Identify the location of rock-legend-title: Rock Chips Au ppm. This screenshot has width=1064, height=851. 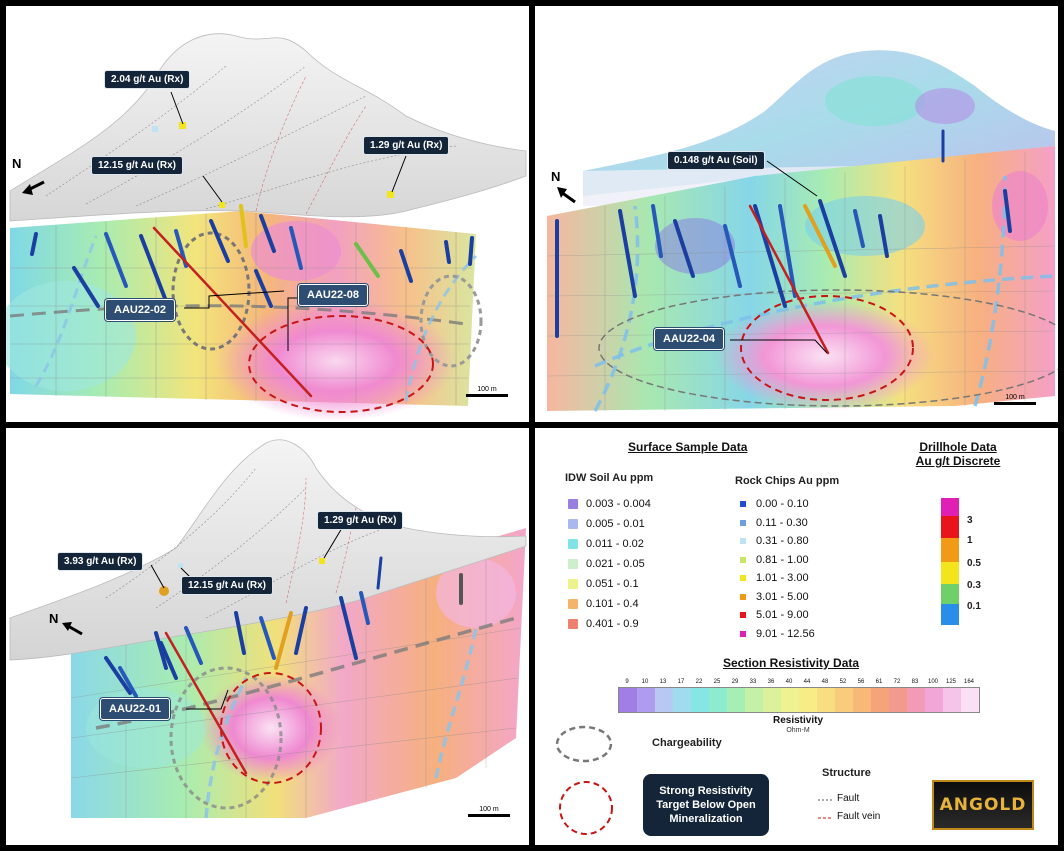
(787, 481).